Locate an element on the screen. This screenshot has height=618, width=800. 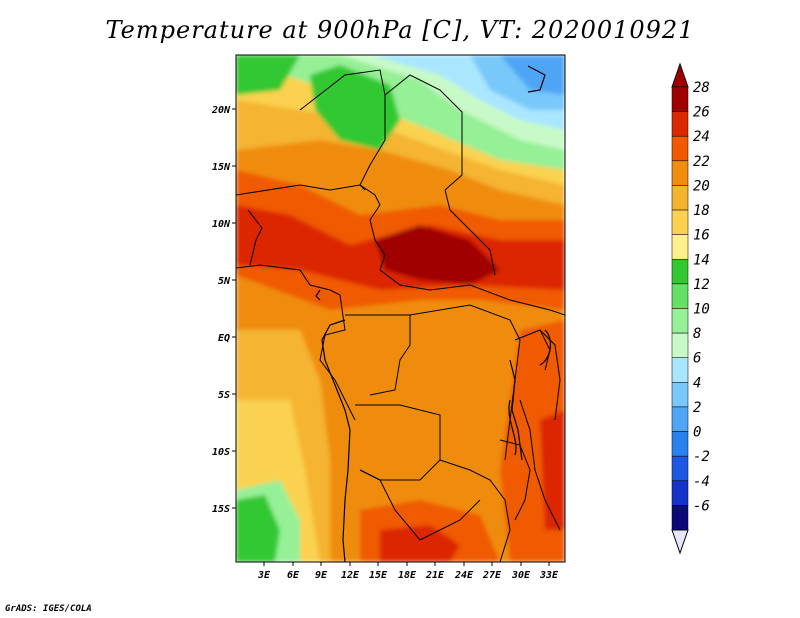
colorbar-label: 26 is located at coordinates (701, 113).